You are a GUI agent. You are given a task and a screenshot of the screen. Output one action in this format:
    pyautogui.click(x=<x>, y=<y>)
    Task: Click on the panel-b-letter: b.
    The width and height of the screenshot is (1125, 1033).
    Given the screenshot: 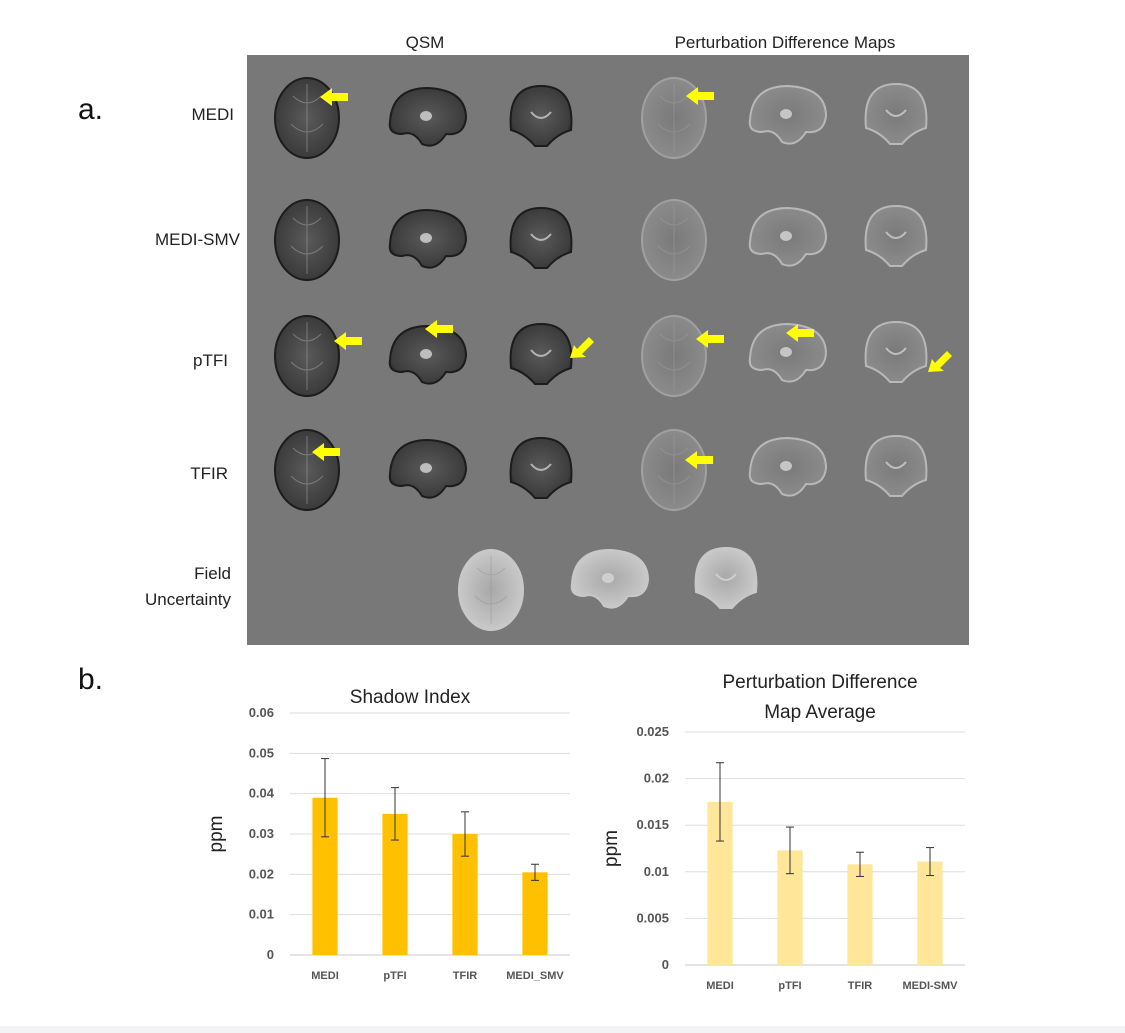 What is the action you would take?
    pyautogui.click(x=91, y=679)
    